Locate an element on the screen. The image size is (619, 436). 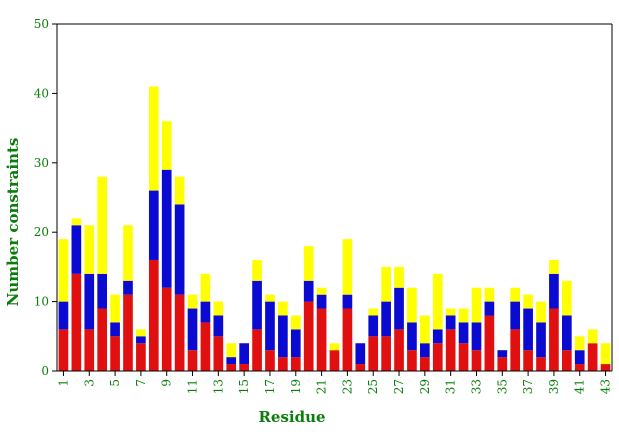
bar-segment-r9-s1 is located at coordinates (166, 329).